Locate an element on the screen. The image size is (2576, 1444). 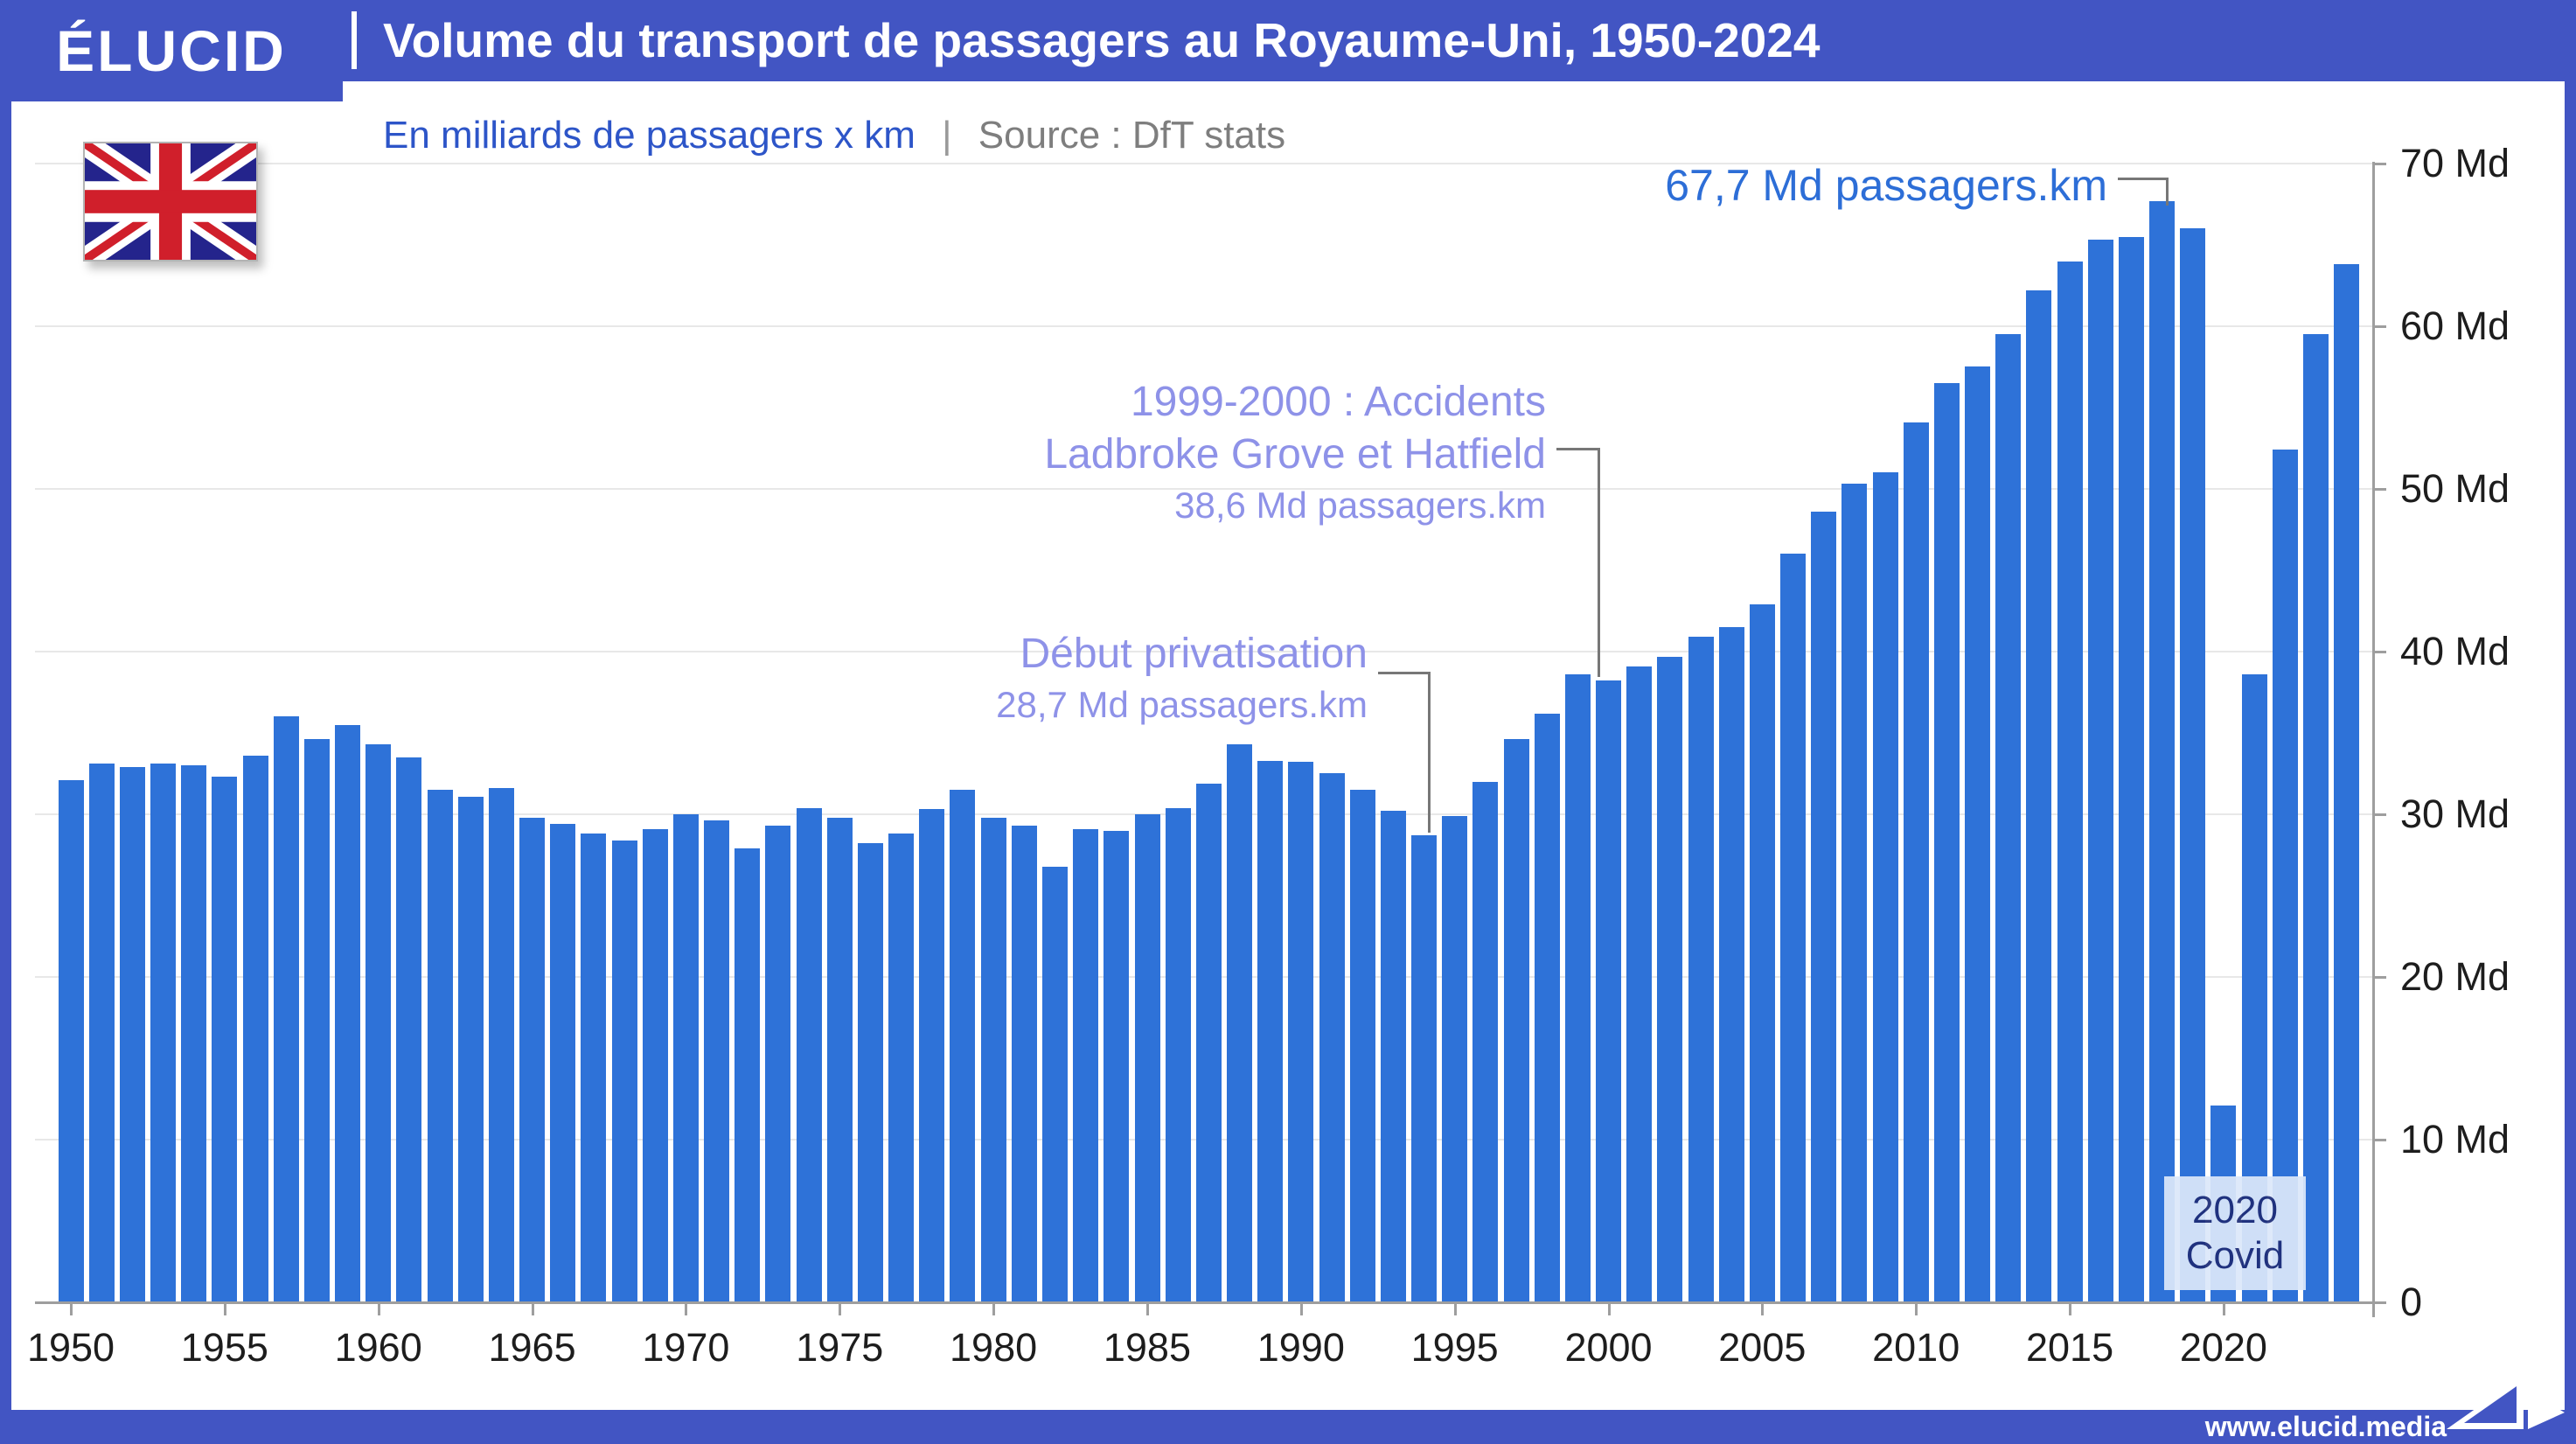
bar-2022 is located at coordinates (2285, 876).